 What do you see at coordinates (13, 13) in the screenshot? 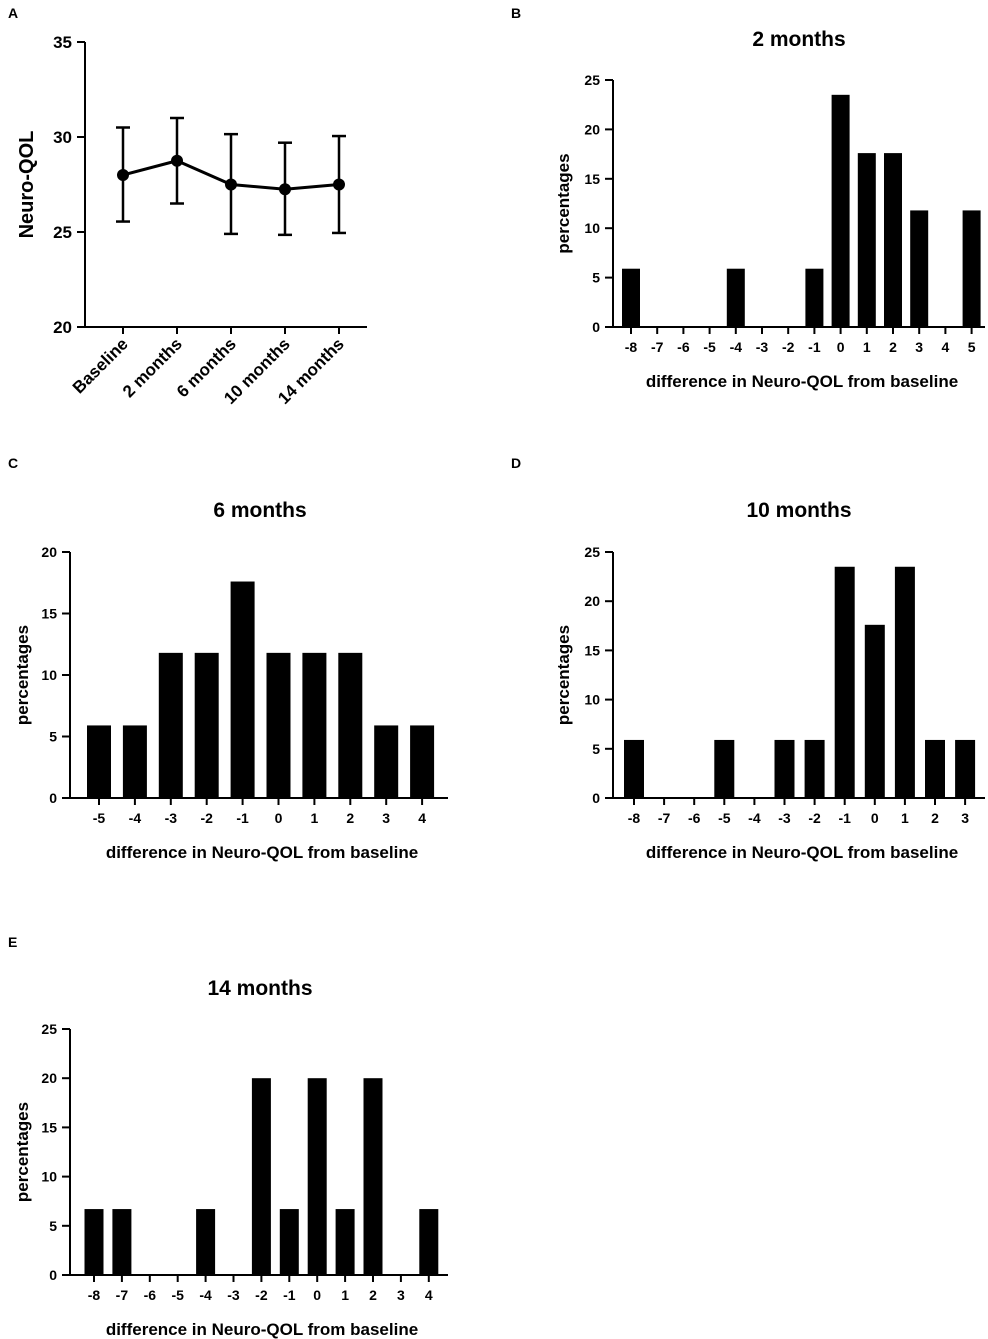
I see `panel-label: A` at bounding box center [13, 13].